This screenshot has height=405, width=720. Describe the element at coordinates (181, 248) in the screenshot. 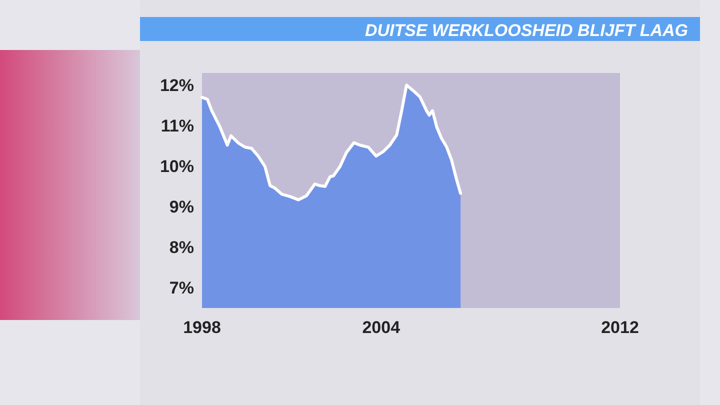

I see `y-tick-label: 8%` at that location.